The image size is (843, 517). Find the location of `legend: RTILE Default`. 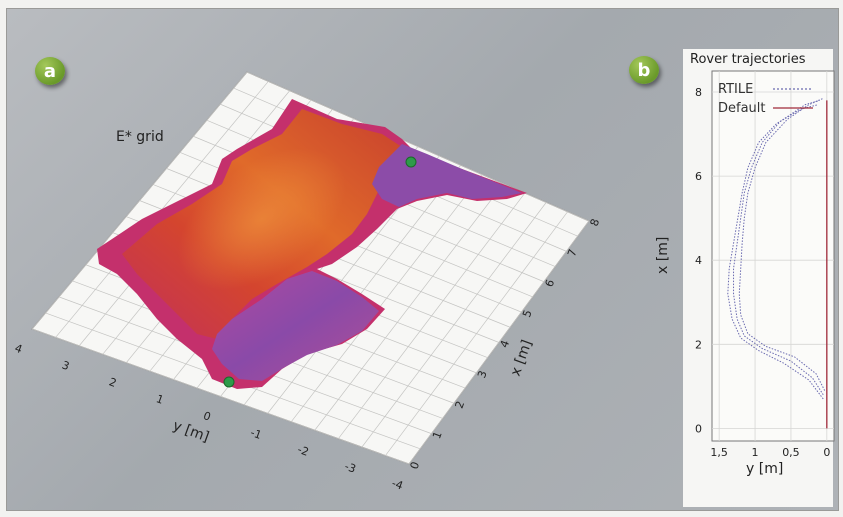

legend: RTILE Default is located at coordinates (765, 99).